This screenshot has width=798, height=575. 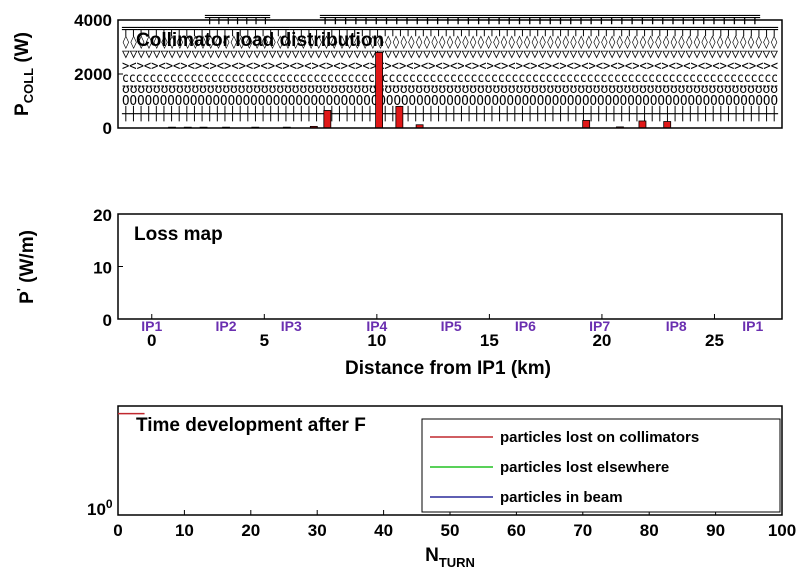 I want to click on panel3-y-tick-label: 100, so click(x=100, y=508).